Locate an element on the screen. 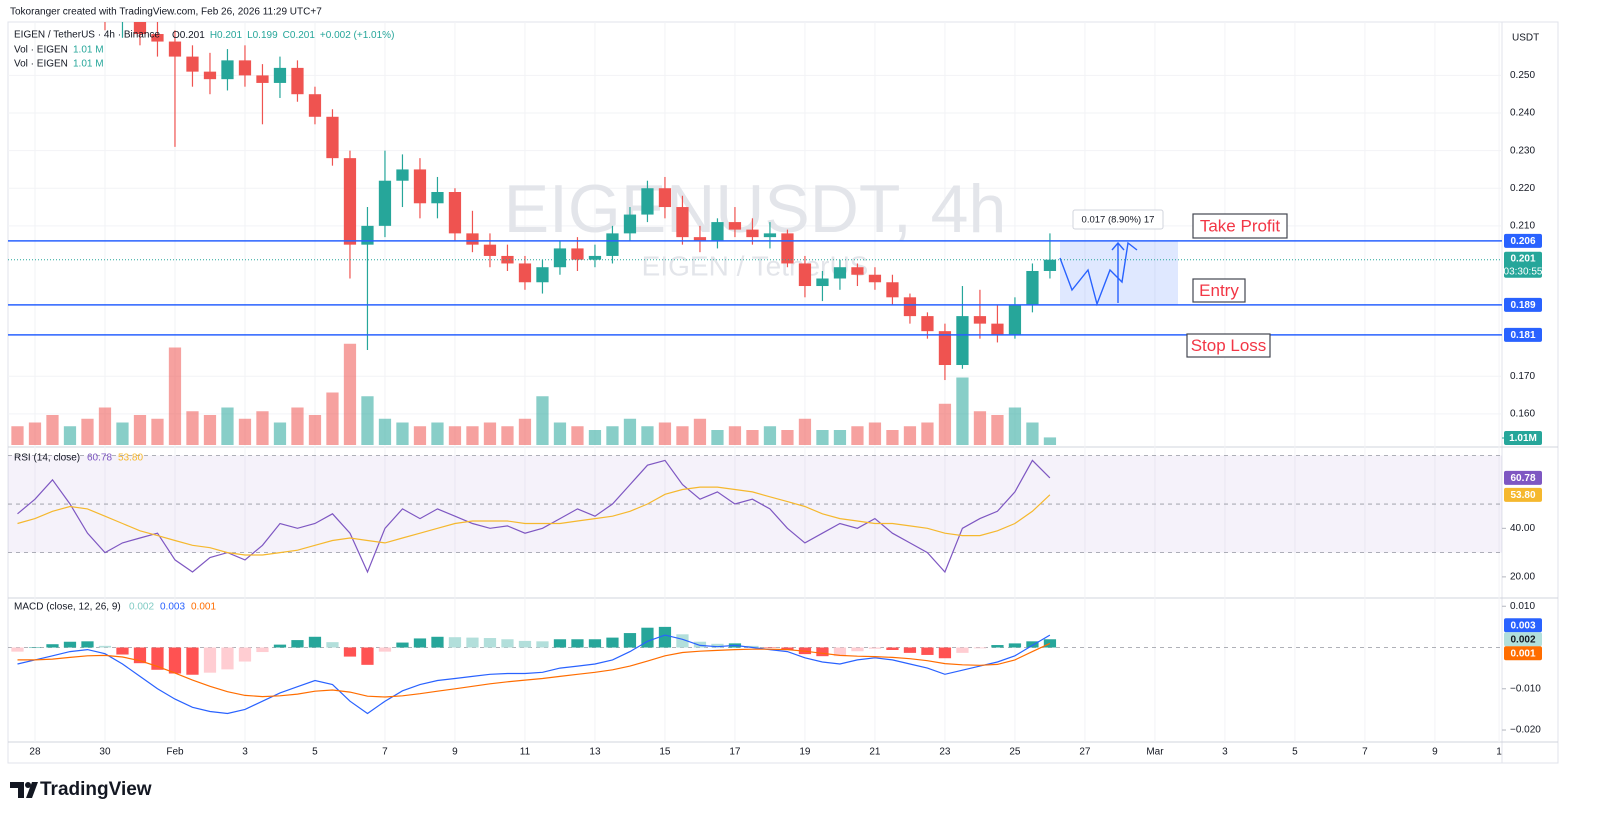  x-tick-label: 11 is located at coordinates (525, 752).